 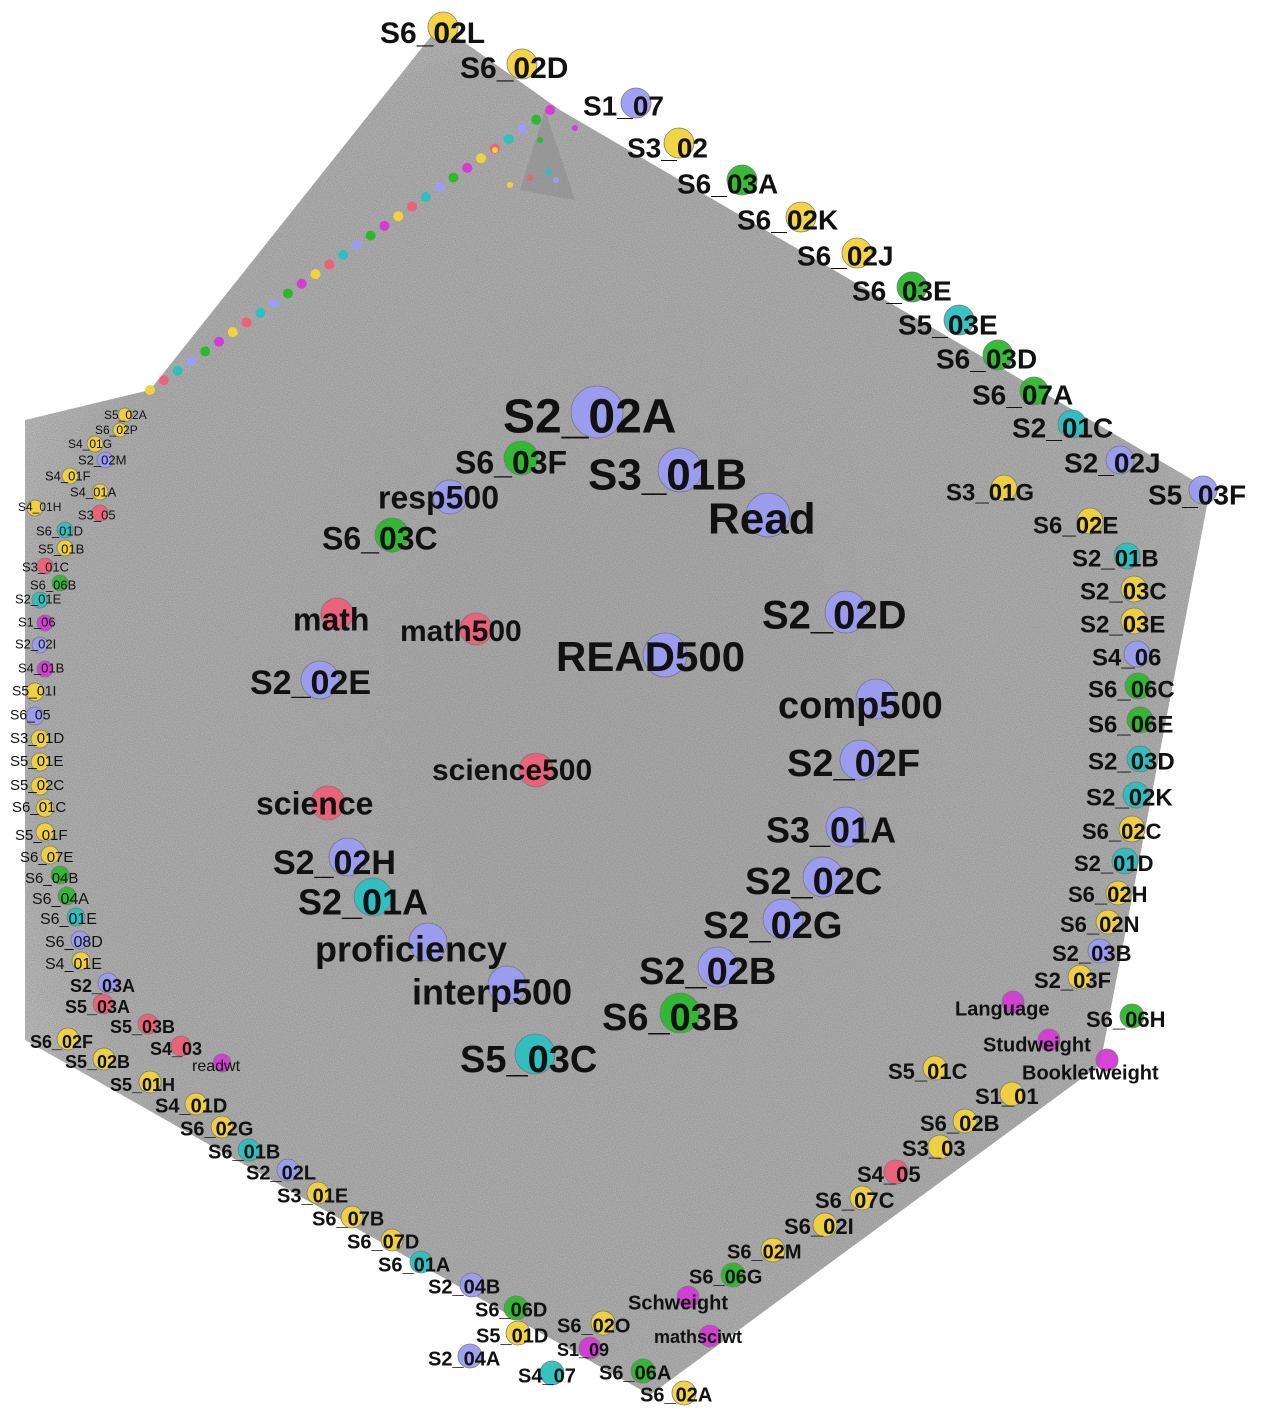 What do you see at coordinates (667, 475) in the screenshot?
I see `node-label: S3_01B` at bounding box center [667, 475].